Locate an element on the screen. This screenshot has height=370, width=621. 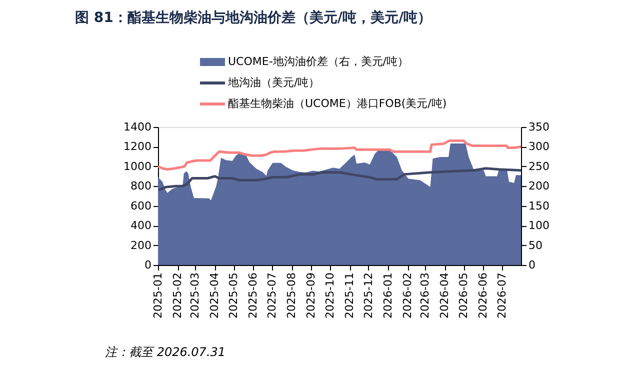
x-tick-label: 2025-01 is located at coordinates (158, 295).